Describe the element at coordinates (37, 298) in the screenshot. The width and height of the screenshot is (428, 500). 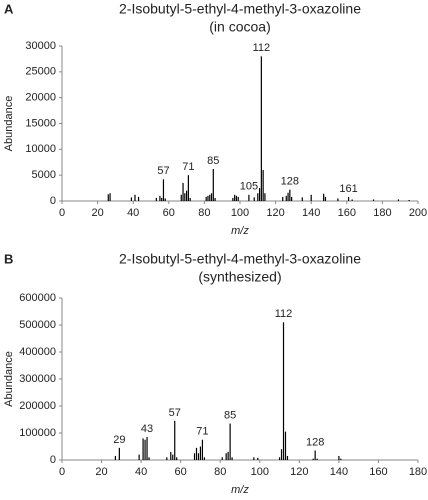
I see `y-tick-label: 600000` at that location.